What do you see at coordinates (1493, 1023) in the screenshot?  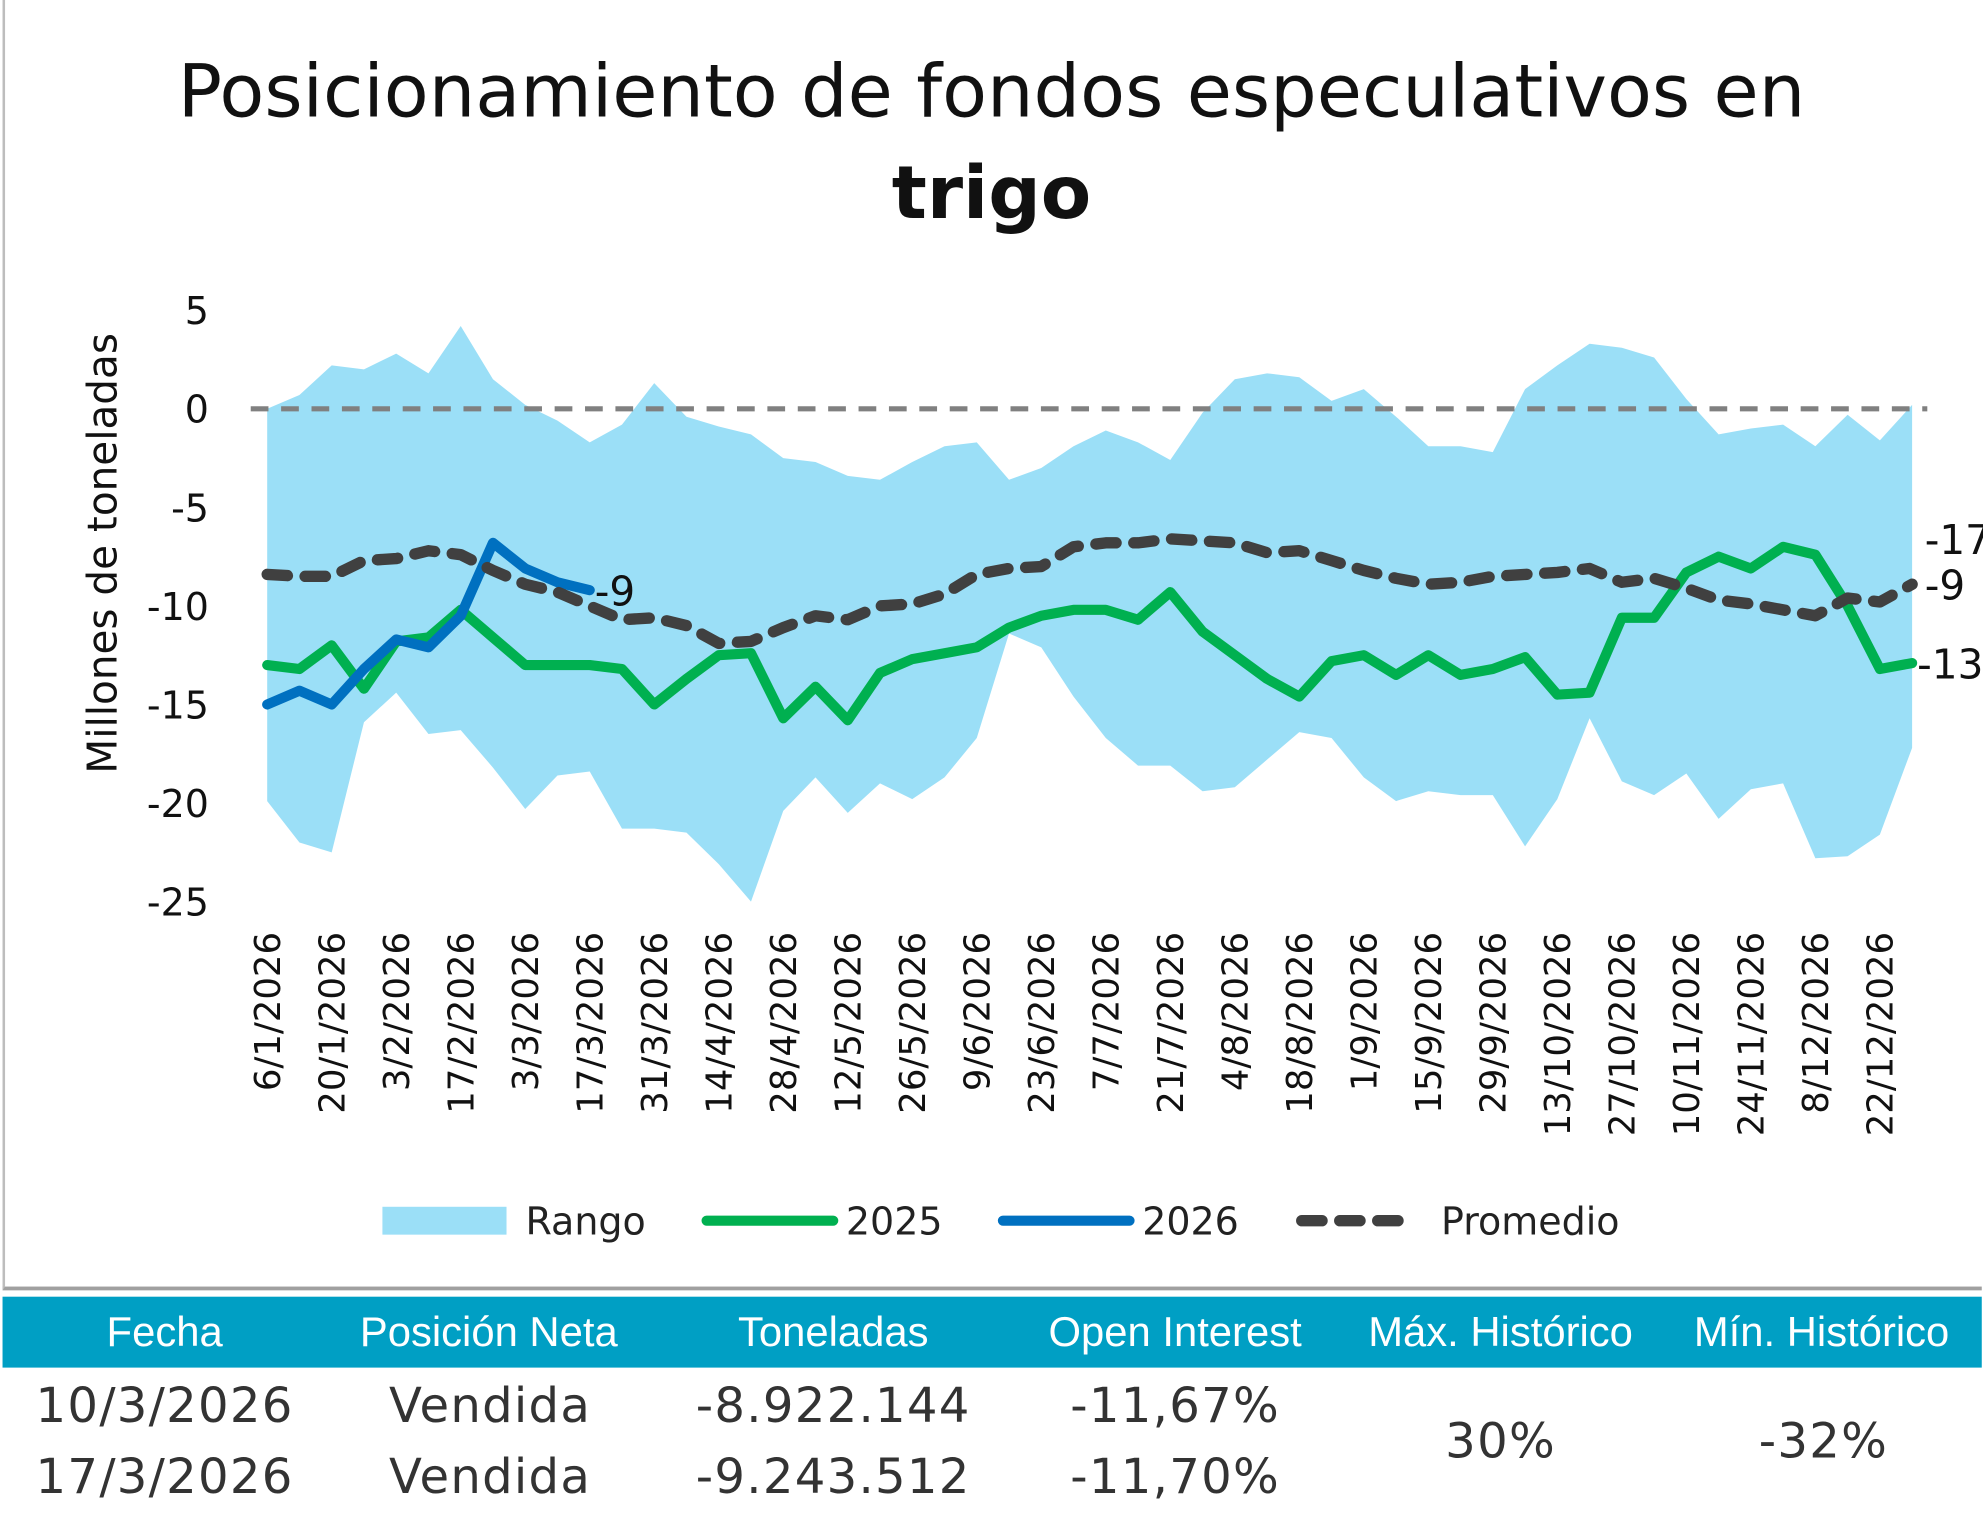 I see `x-tick-label: 29/9/2026` at bounding box center [1493, 1023].